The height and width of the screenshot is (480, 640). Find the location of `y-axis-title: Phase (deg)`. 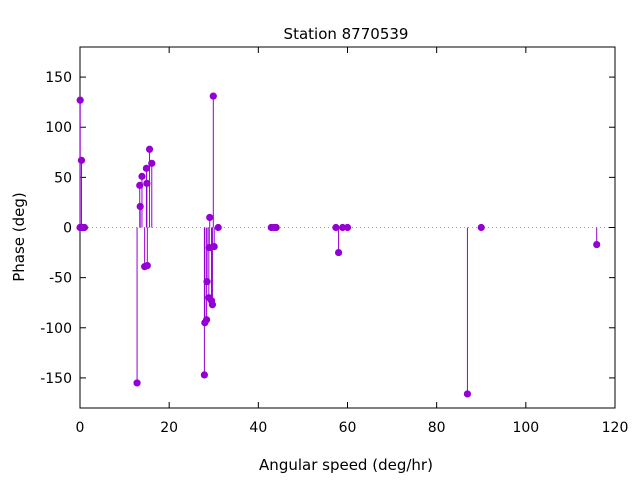

y-axis-title: Phase (deg) is located at coordinates (19, 237).